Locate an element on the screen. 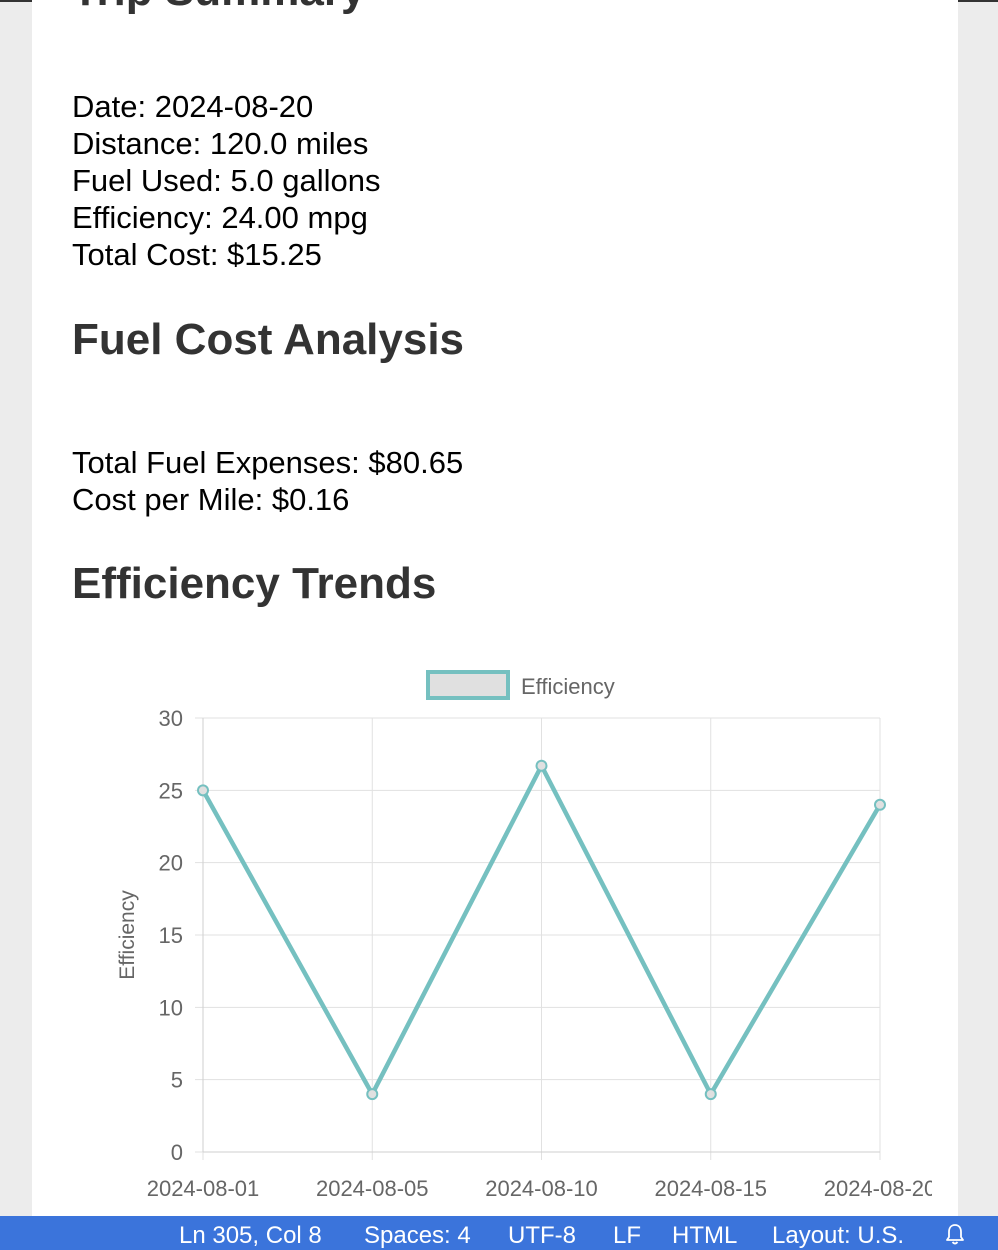  entry-fuel-used: Fuel Used: 5.0 gallons is located at coordinates (226, 180).